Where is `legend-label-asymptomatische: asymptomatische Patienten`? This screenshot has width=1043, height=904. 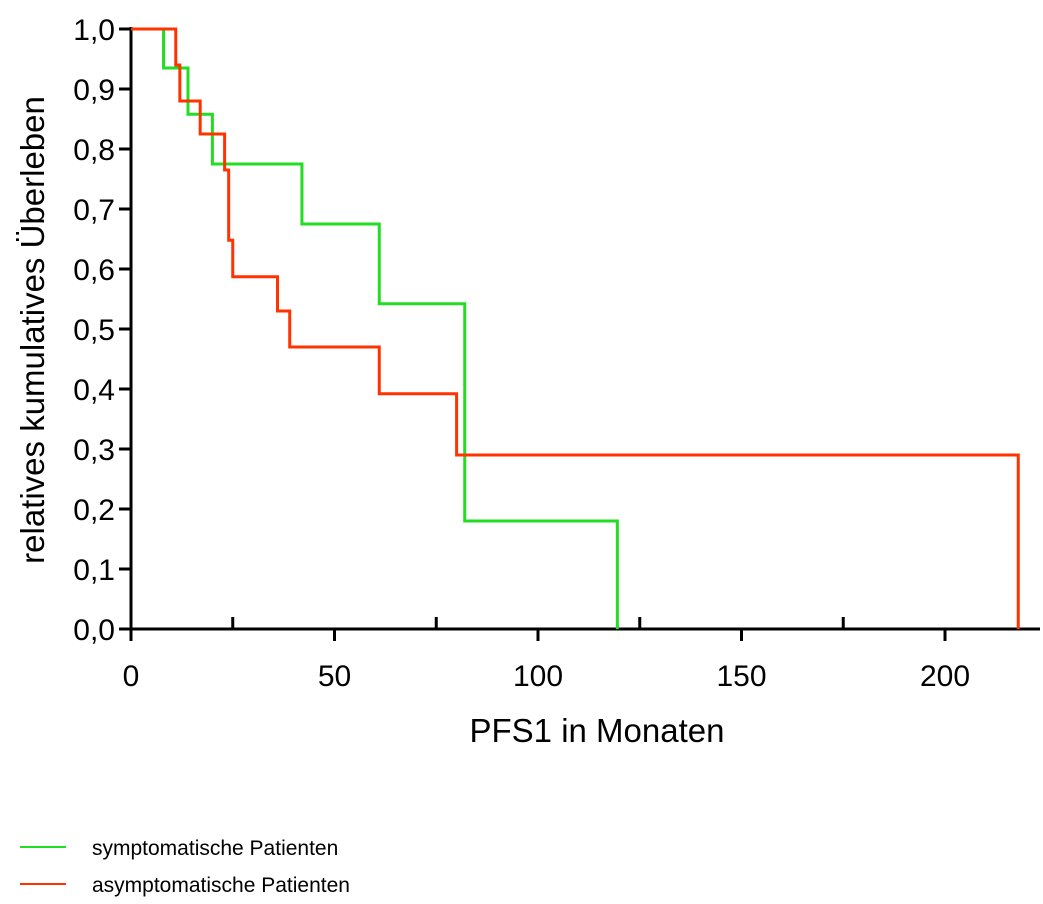 legend-label-asymptomatische: asymptomatische Patienten is located at coordinates (221, 885).